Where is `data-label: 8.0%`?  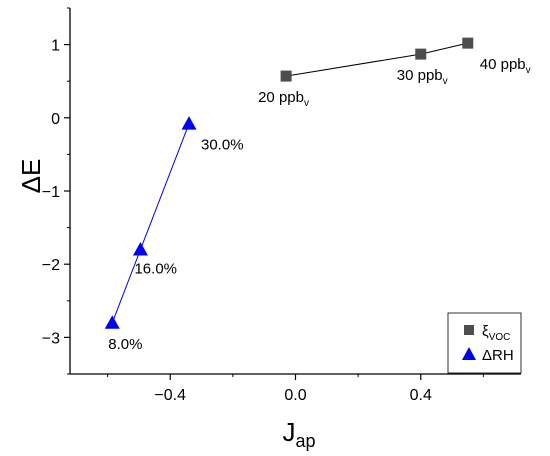
data-label: 8.0% is located at coordinates (125, 344).